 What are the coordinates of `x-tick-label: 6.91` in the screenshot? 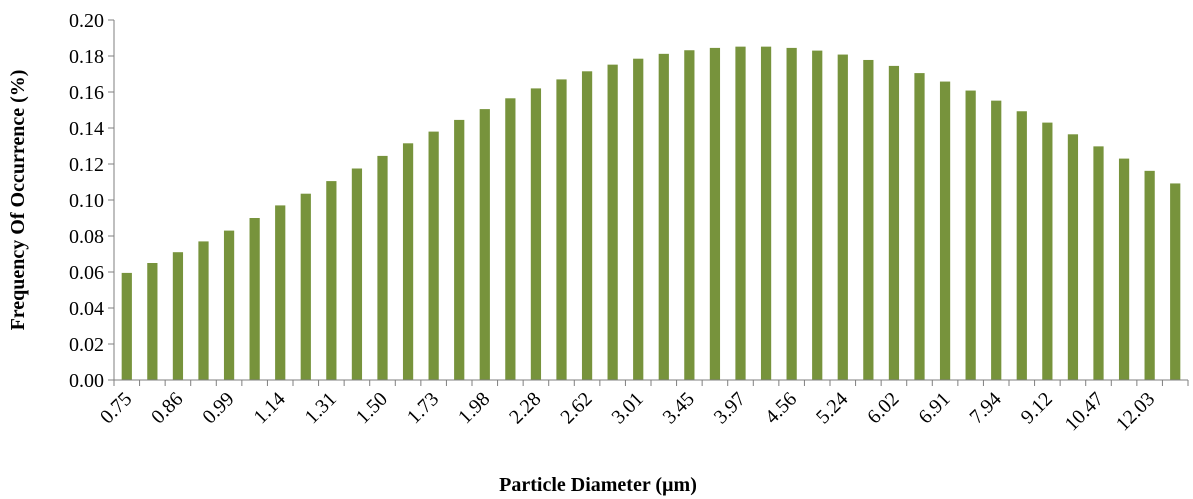 It's located at (934, 408).